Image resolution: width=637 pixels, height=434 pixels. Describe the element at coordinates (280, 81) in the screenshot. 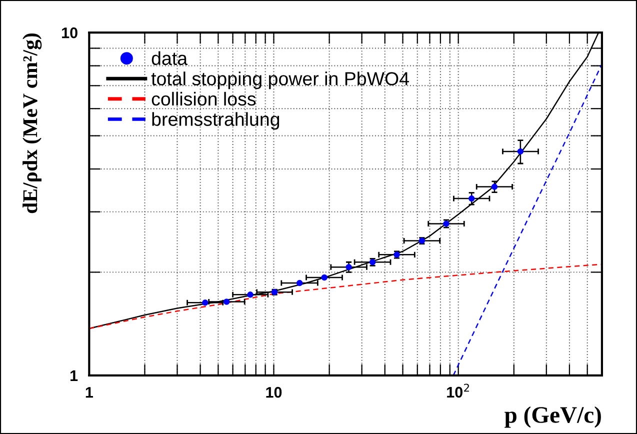

I see `legend-label: total stopping power in PbWO4` at that location.